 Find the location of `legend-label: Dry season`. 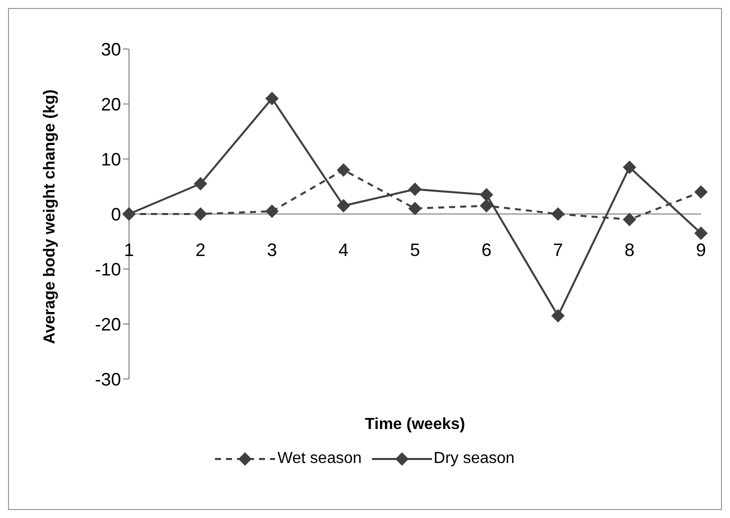

legend-label: Dry season is located at coordinates (474, 459).